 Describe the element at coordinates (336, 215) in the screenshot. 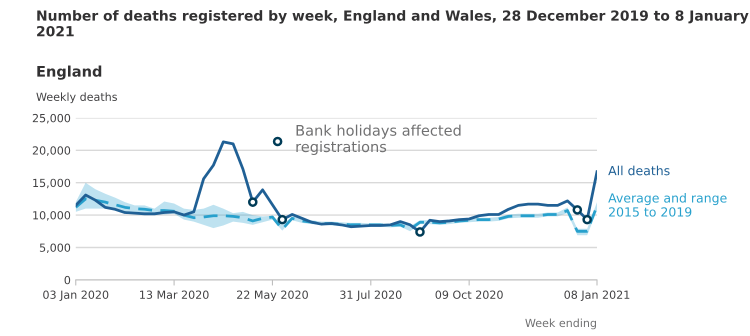

I see `line-series` at that location.